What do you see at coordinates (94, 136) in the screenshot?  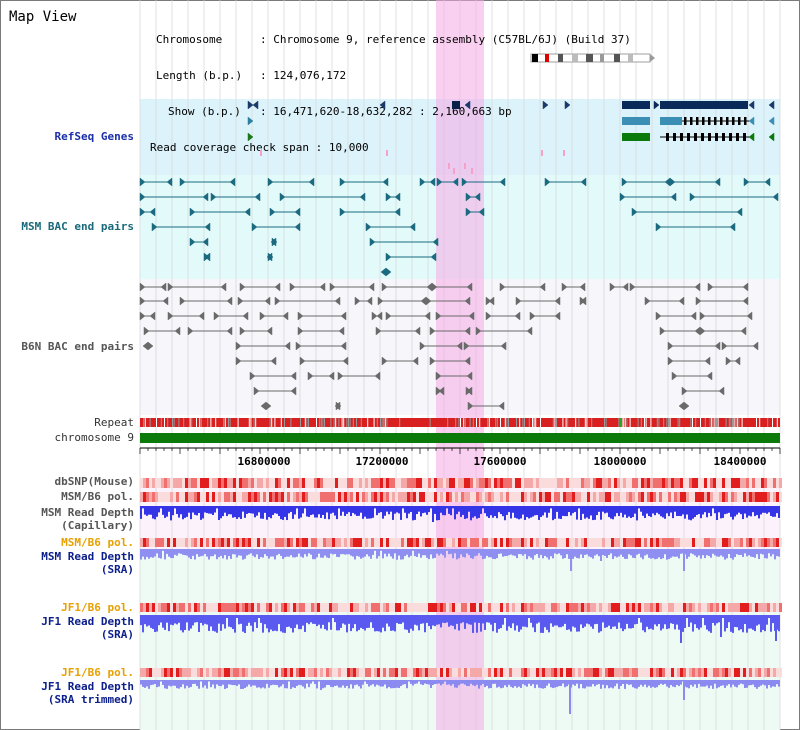 I see `refseq-genes-label: RefSeq Genes` at bounding box center [94, 136].